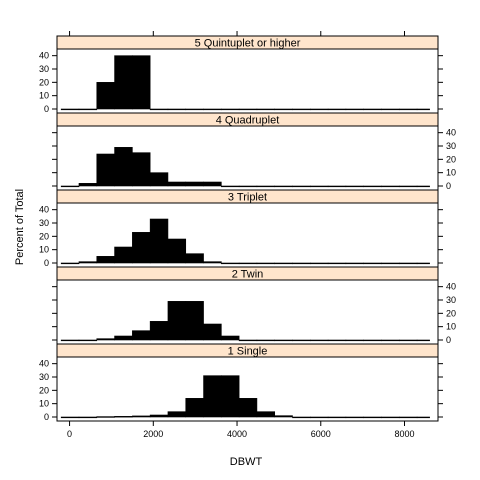  Describe the element at coordinates (254, 151) in the screenshot. I see `panel-2: 4 Quadruplet 0 10 20 30 40` at that location.